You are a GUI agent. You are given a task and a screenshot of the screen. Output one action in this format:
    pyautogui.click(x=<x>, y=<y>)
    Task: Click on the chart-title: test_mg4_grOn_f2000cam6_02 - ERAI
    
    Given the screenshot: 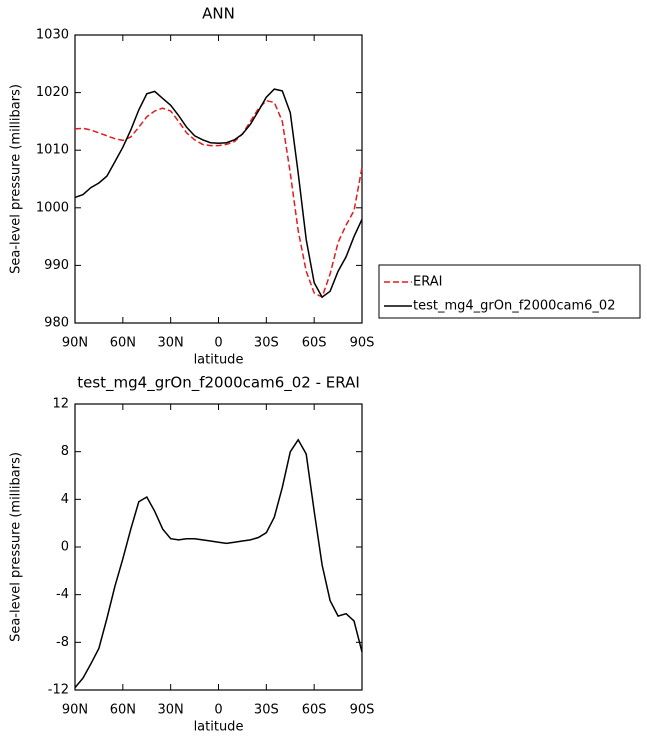 What is the action you would take?
    pyautogui.click(x=218, y=383)
    